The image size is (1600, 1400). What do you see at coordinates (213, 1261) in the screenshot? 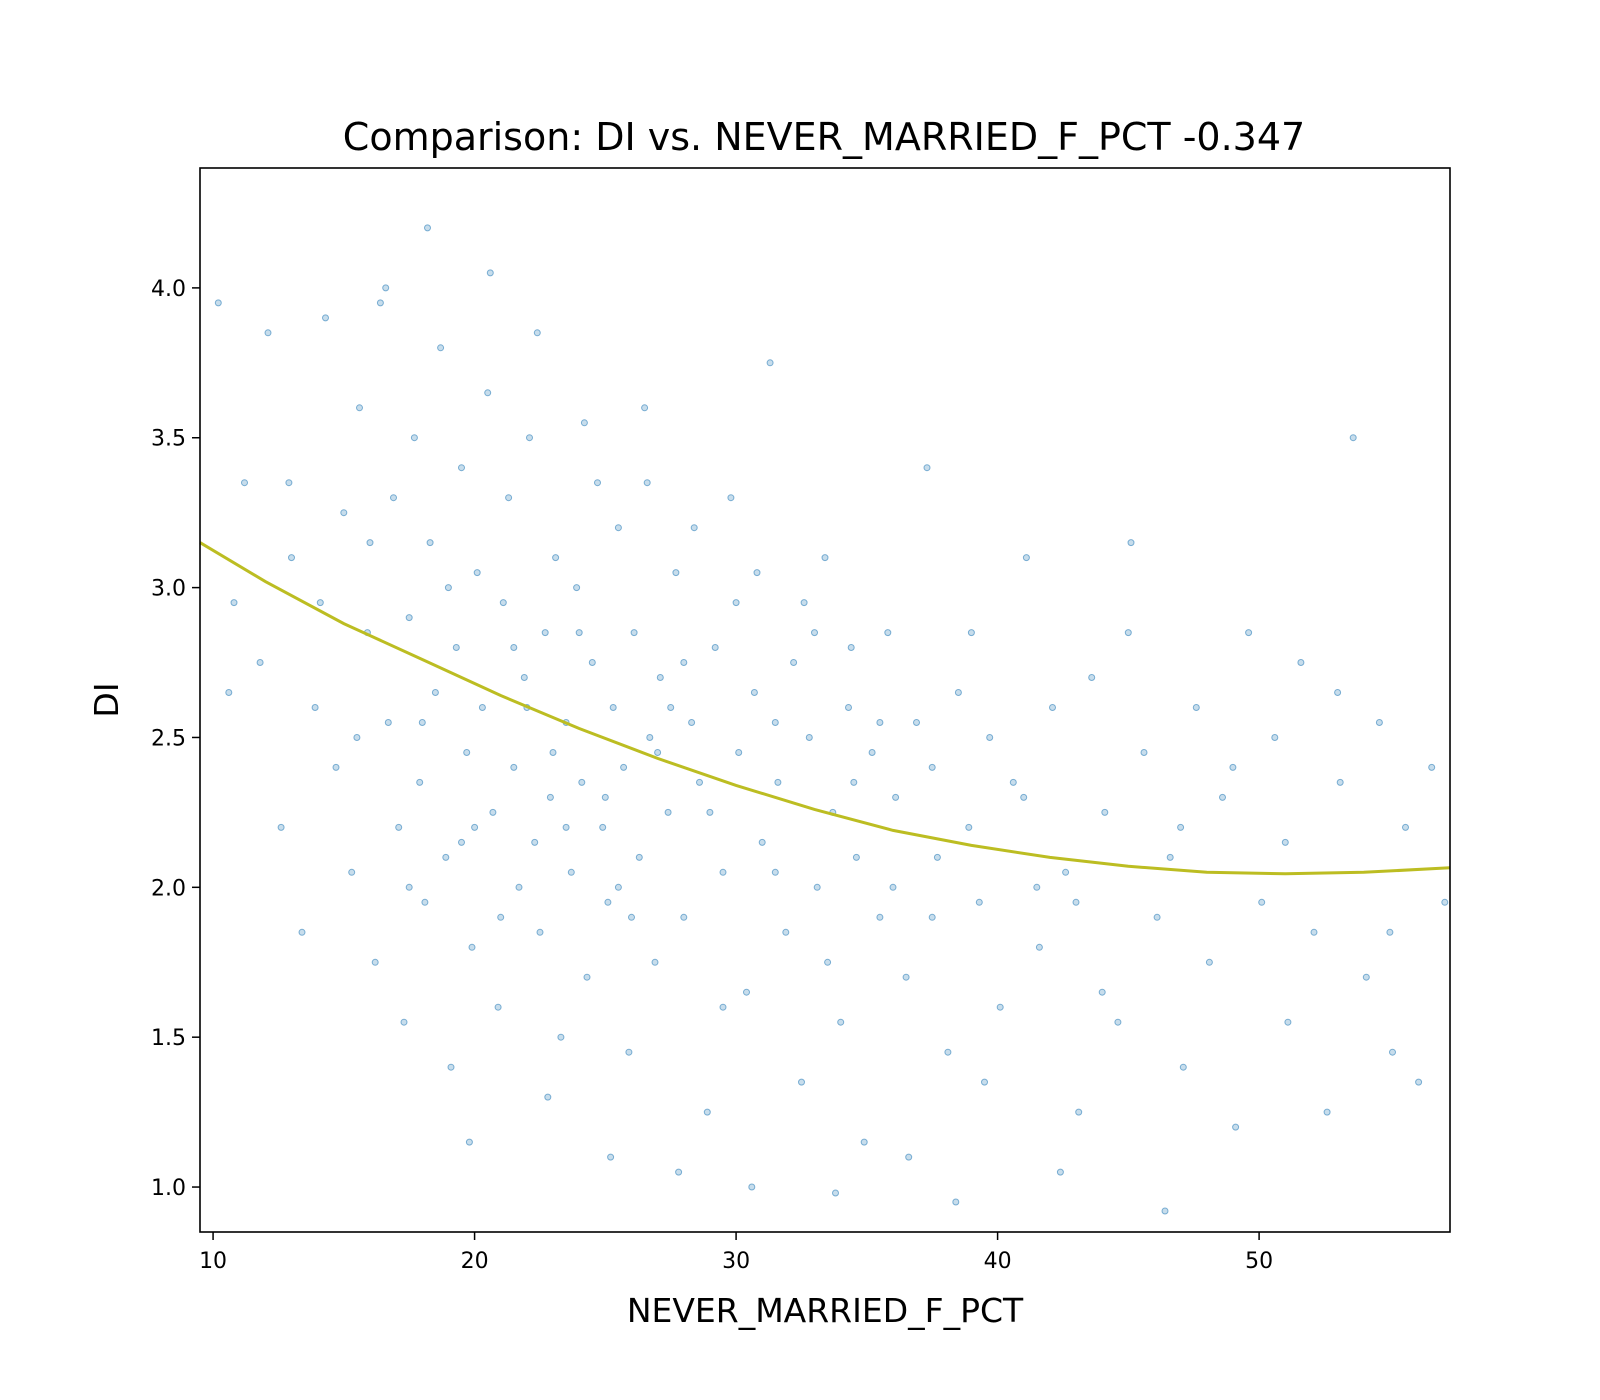
I see `x-tick-label: 10` at bounding box center [213, 1261].